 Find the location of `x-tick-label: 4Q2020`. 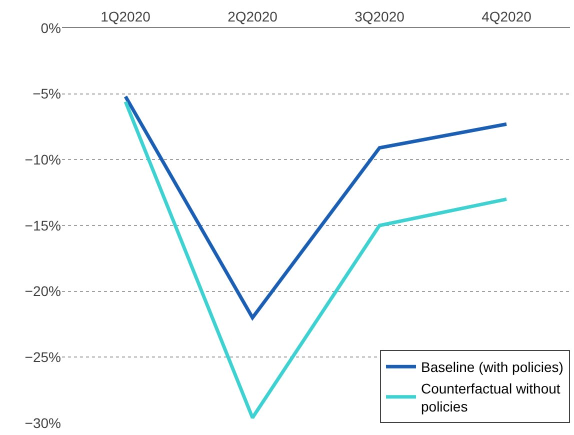

x-tick-label: 4Q2020 is located at coordinates (507, 16).